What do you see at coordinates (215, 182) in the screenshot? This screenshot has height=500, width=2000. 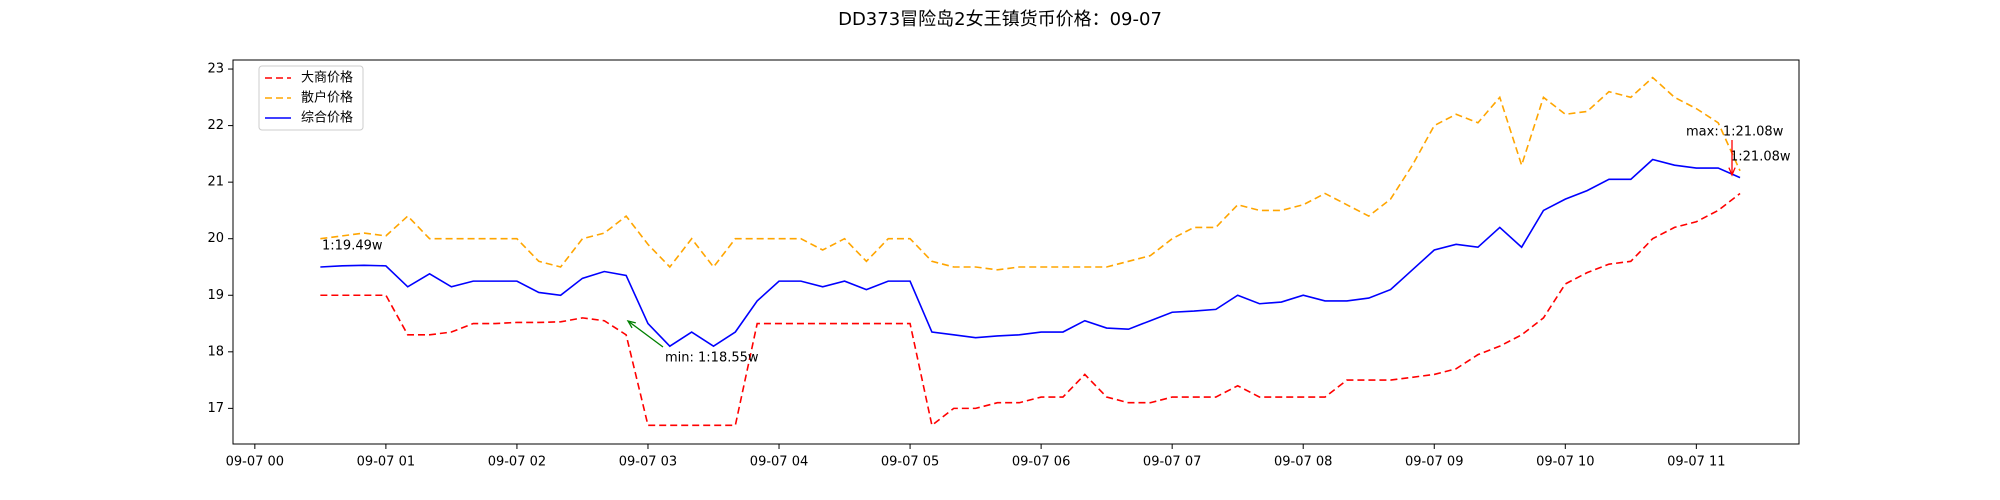 I see `y-tick-label: 21` at bounding box center [215, 182].